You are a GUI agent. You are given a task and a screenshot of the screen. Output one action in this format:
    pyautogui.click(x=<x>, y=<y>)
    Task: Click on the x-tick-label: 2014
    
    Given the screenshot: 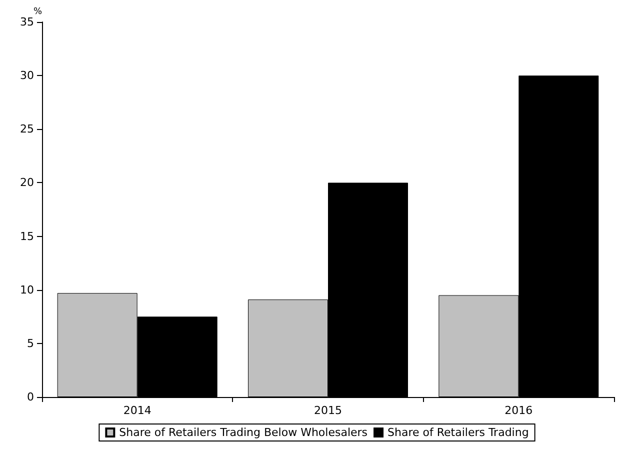 What is the action you would take?
    pyautogui.click(x=137, y=410)
    